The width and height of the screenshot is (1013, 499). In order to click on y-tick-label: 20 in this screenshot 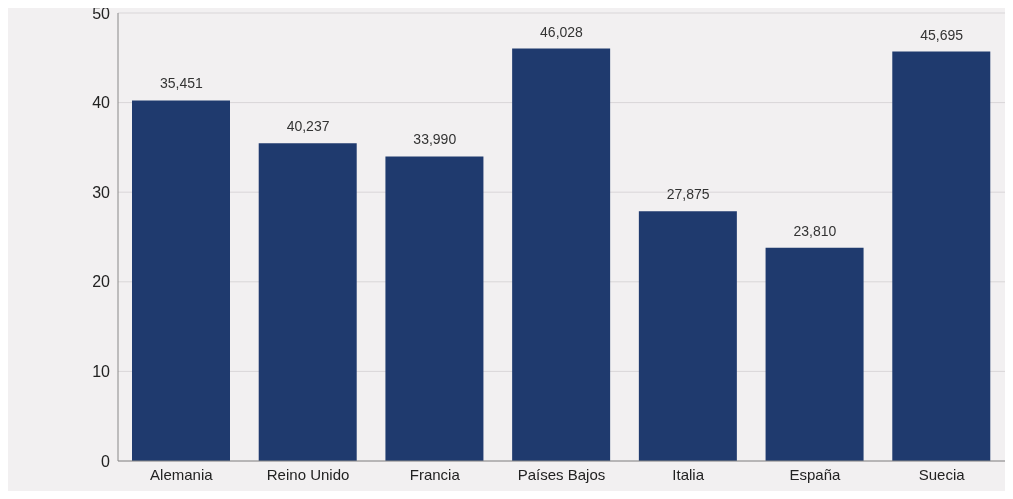, I will do `click(101, 282)`.